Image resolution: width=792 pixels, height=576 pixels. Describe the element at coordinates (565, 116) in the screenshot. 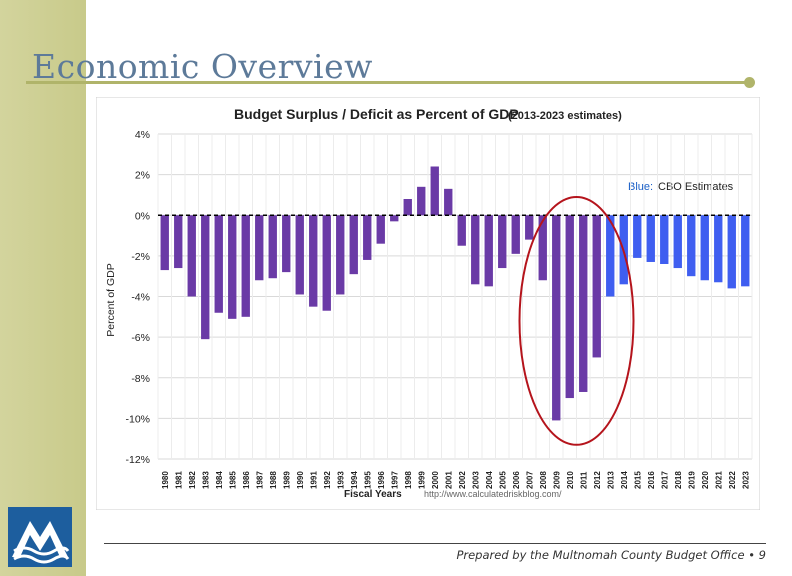

I see `chart-title-note: (2013-2023 estimates)` at that location.